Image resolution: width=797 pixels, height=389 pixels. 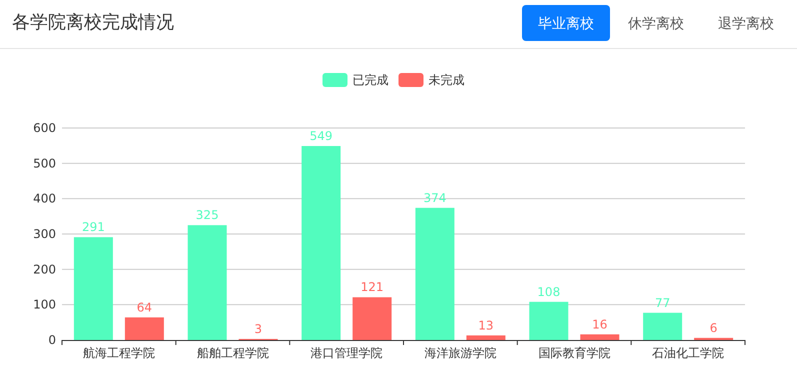 What do you see at coordinates (434, 197) in the screenshot?
I see `data-label: 374` at bounding box center [434, 197].